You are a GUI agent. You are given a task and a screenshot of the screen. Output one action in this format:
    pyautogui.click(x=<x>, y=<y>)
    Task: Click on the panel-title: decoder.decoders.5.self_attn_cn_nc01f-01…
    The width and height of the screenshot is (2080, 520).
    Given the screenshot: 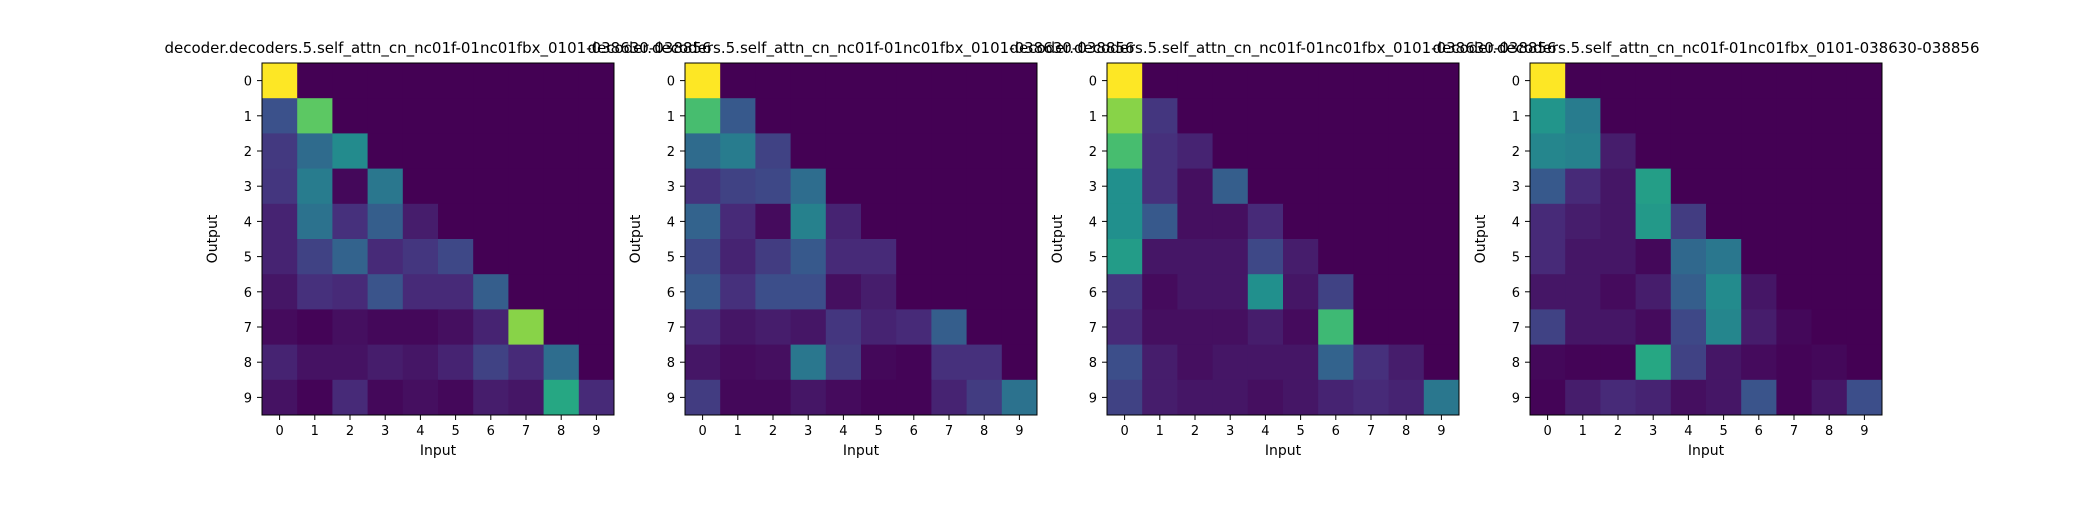 What is the action you would take?
    pyautogui.click(x=1705, y=48)
    